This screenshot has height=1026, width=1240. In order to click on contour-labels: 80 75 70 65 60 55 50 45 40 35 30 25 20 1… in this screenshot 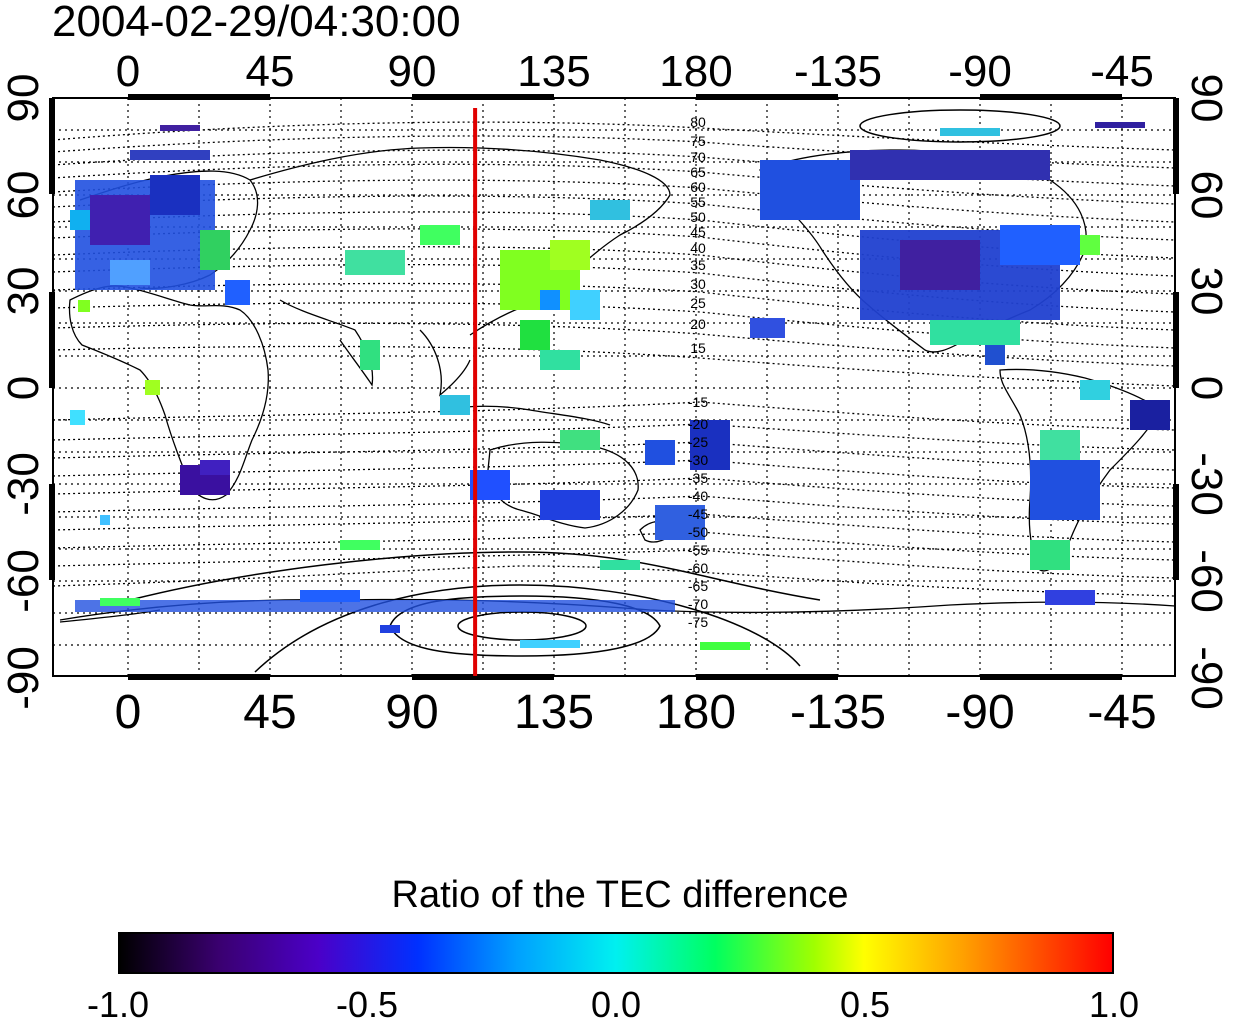, I will do `click(698, 372)`.